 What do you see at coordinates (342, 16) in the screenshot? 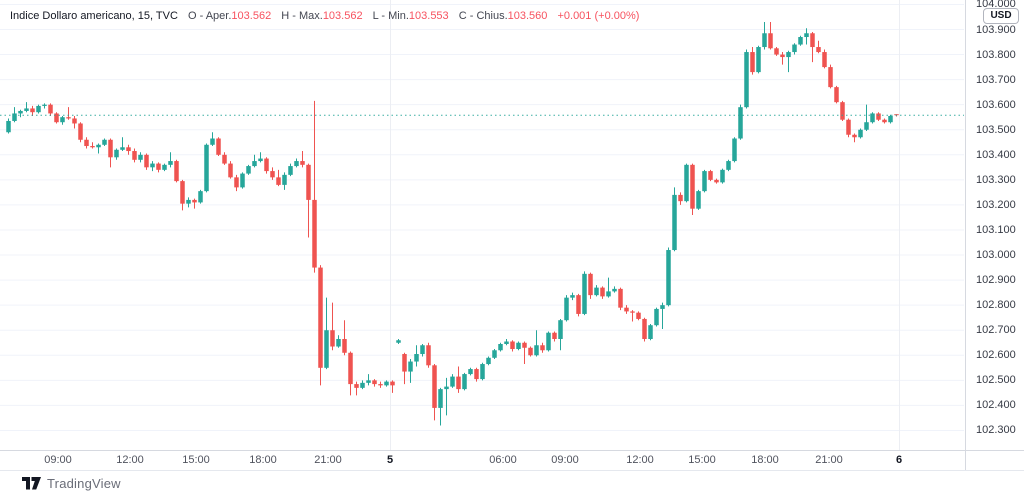
I see `high-value: 103.562` at bounding box center [342, 16].